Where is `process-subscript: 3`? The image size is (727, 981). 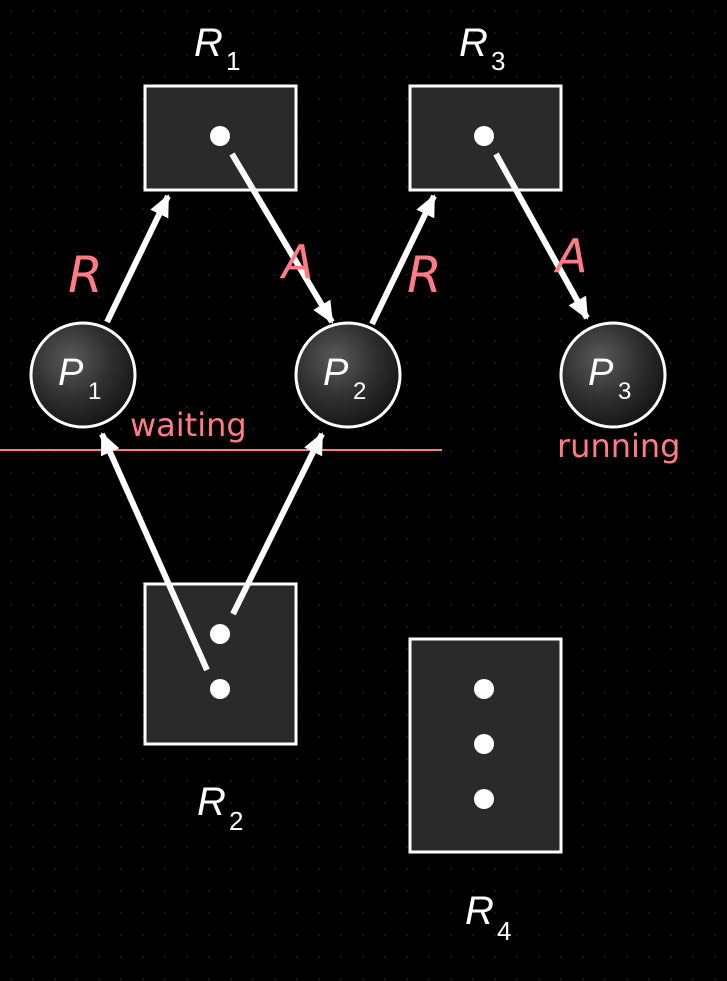
process-subscript: 3 is located at coordinates (624, 391).